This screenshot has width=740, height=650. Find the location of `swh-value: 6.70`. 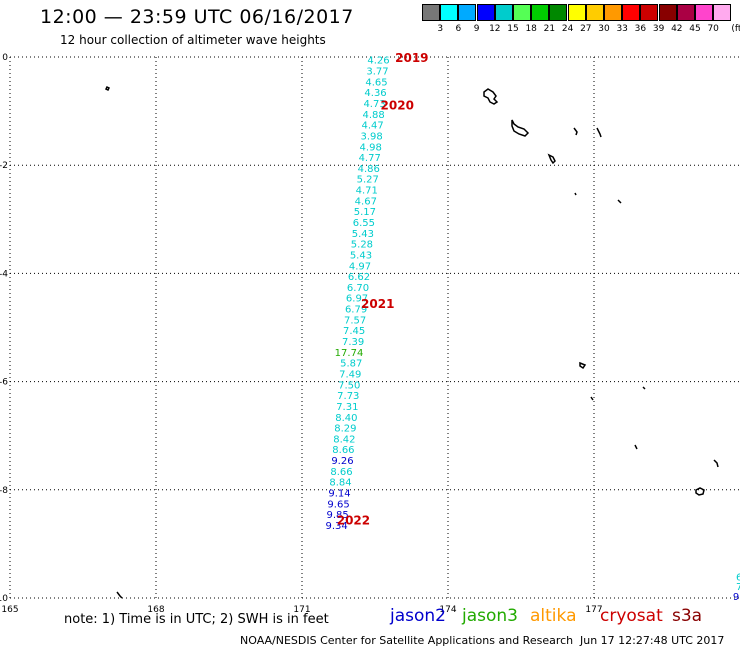

swh-value: 6.70 is located at coordinates (358, 288).